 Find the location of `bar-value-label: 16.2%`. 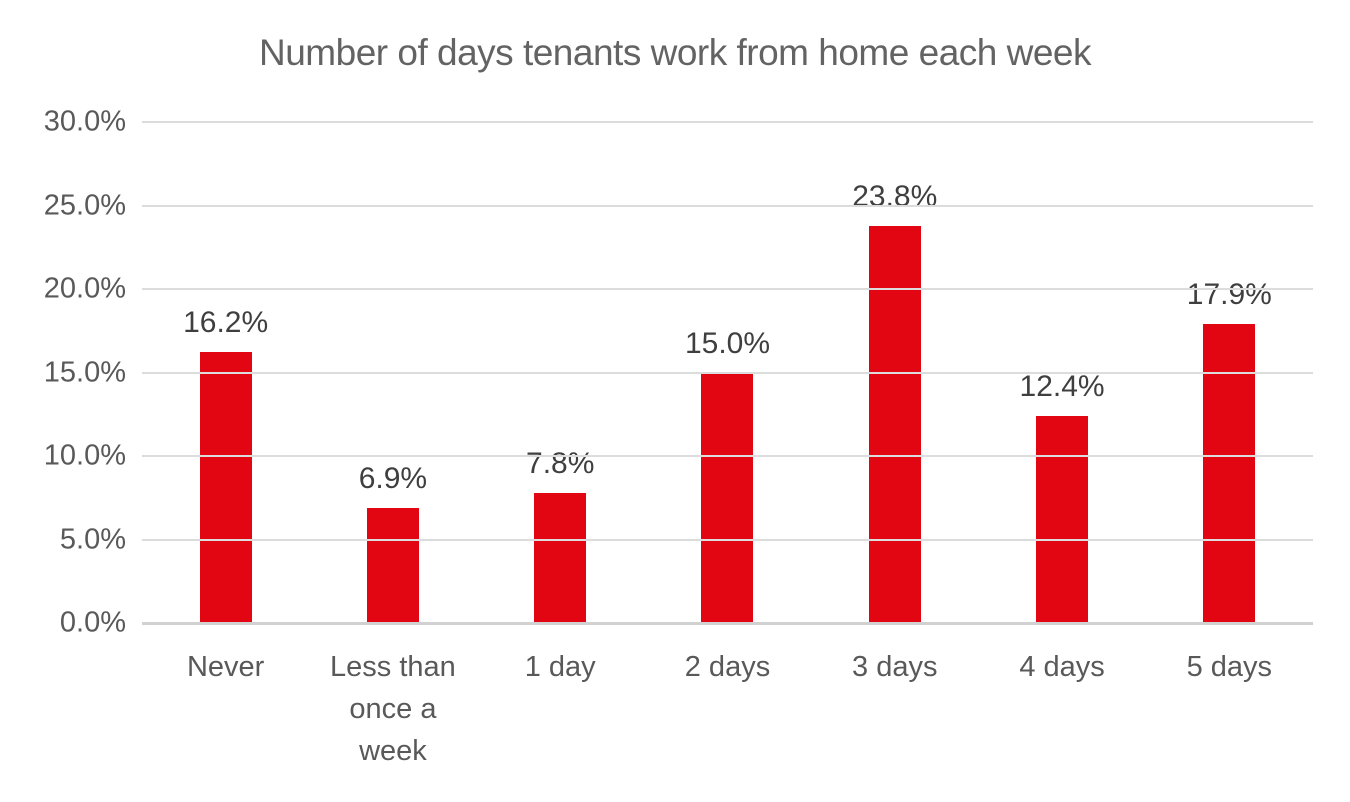

bar-value-label: 16.2% is located at coordinates (226, 323).